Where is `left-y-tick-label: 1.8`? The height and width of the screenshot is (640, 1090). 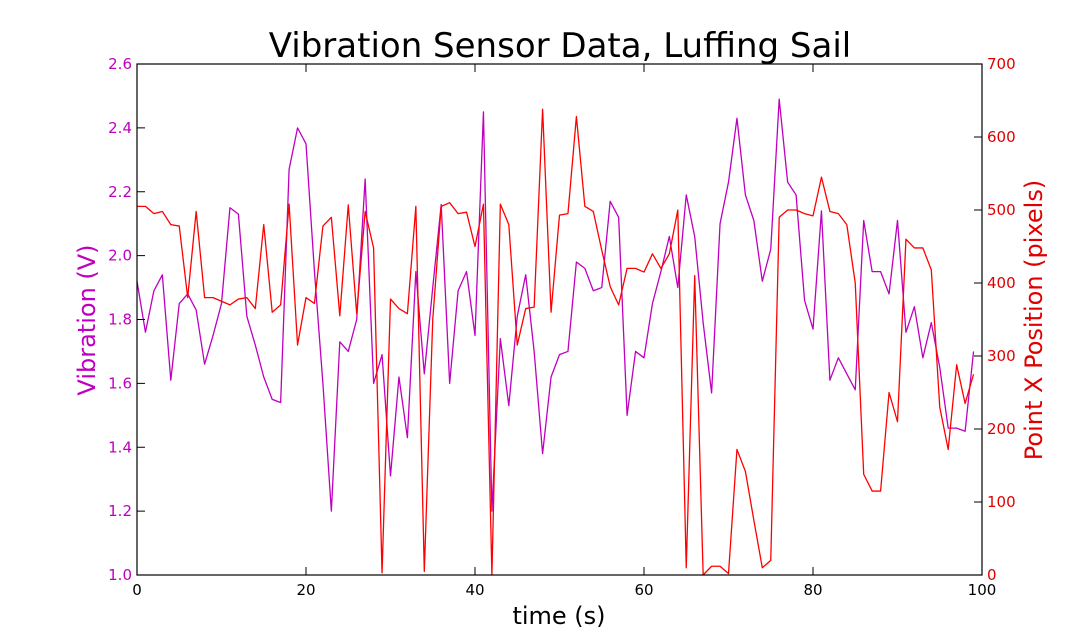 left-y-tick-label: 1.8 is located at coordinates (120, 320).